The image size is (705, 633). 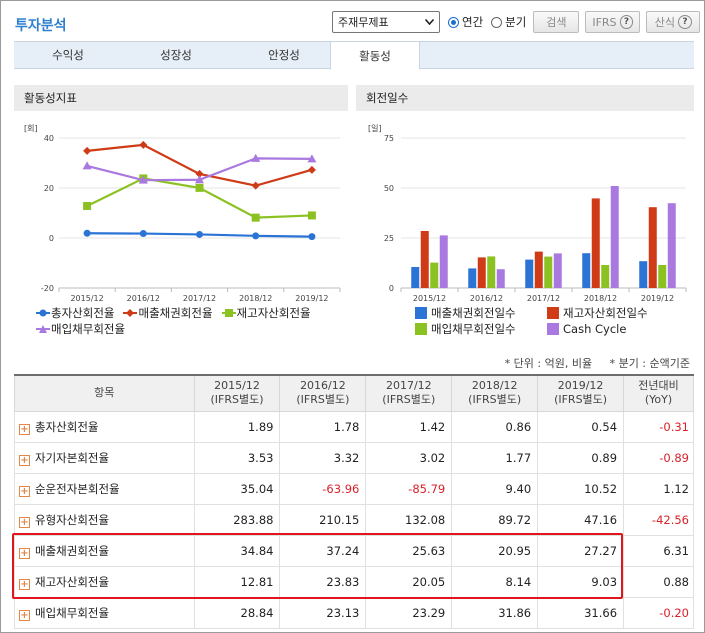 I want to click on row-label: 유형자산회전율, so click(x=72, y=519).